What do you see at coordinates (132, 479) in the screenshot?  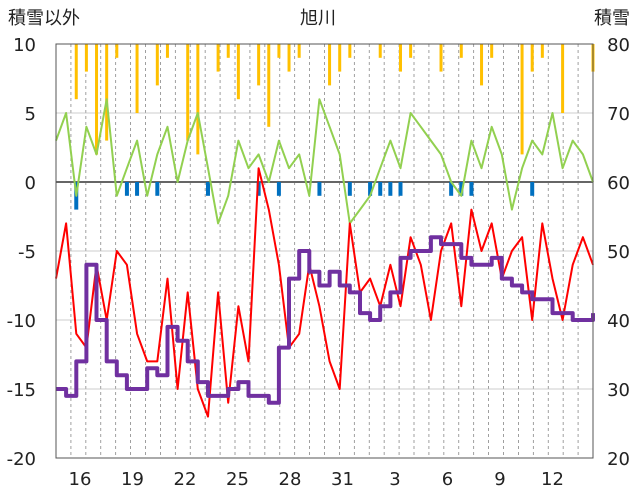 I see `x-tick-label: 19` at bounding box center [132, 479].